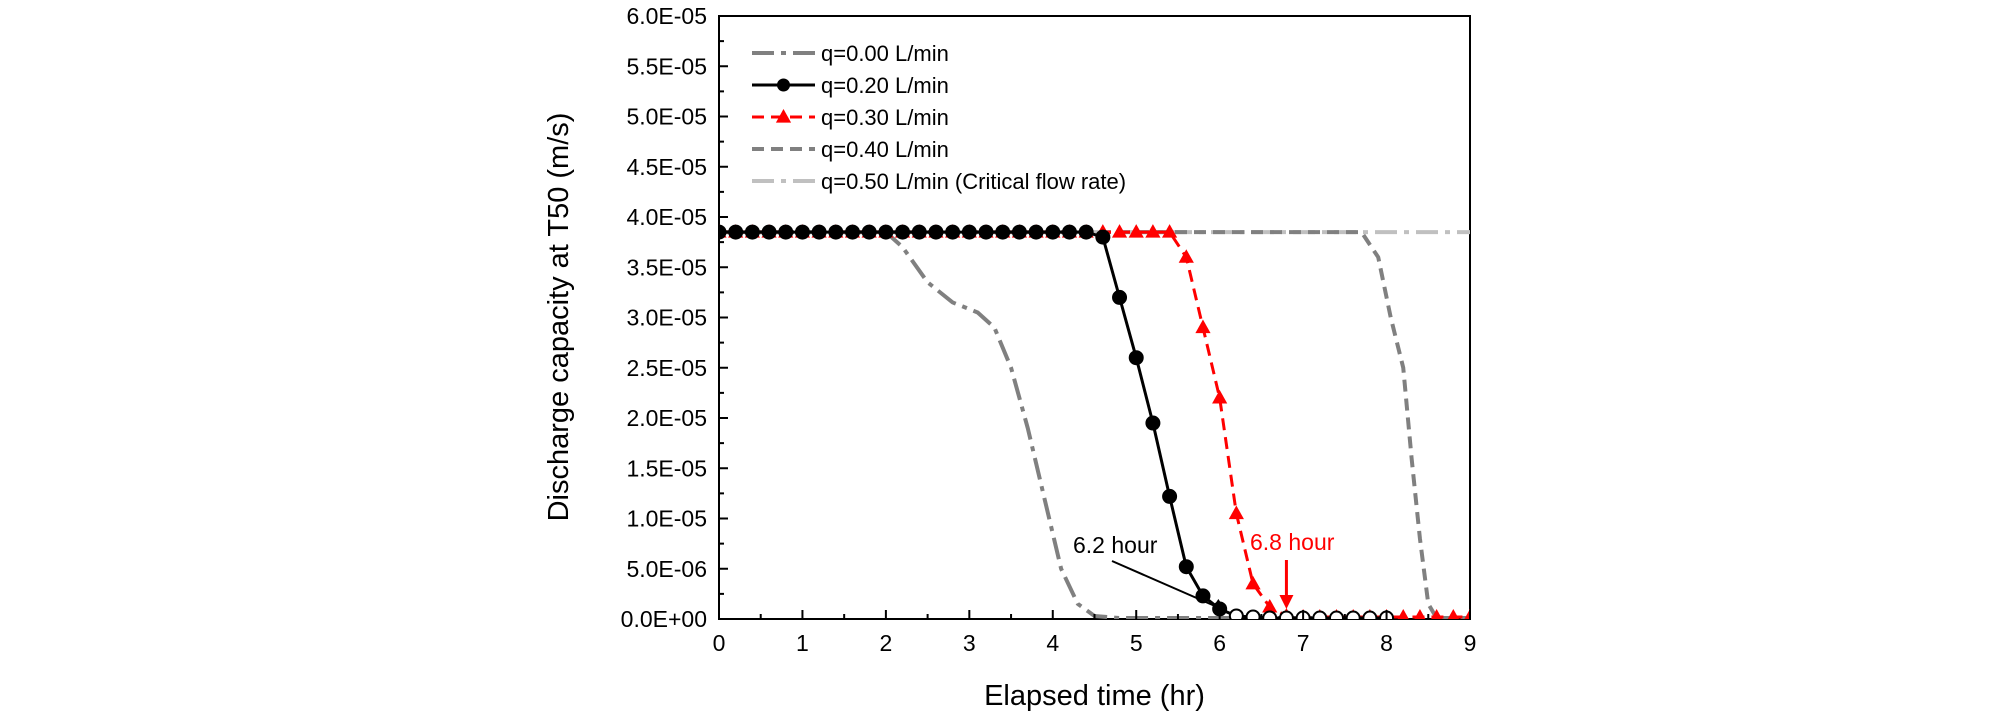  I want to click on legend-label: q=0.40 L/min, so click(885, 149).